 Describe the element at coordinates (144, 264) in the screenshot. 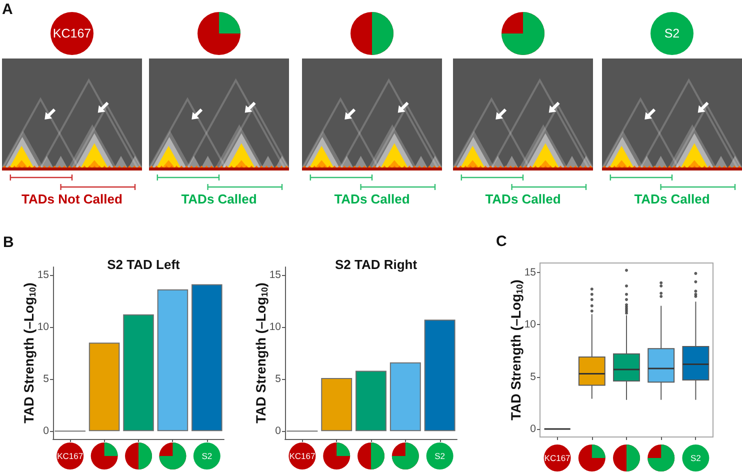

I see `chart-title: S2 TAD Left` at that location.